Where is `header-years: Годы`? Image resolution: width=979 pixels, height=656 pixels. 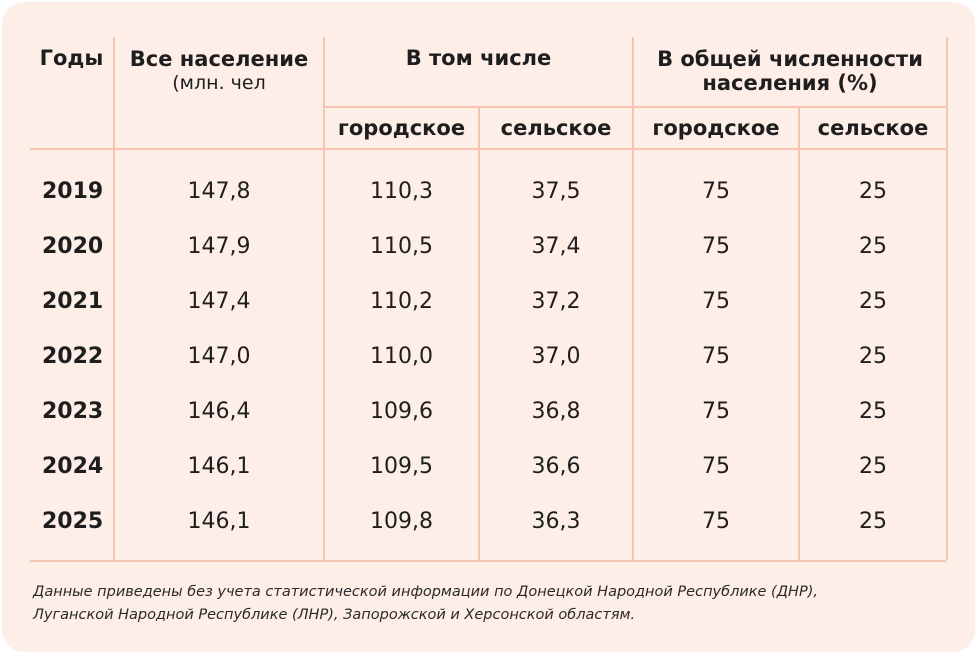 header-years: Годы is located at coordinates (71, 58).